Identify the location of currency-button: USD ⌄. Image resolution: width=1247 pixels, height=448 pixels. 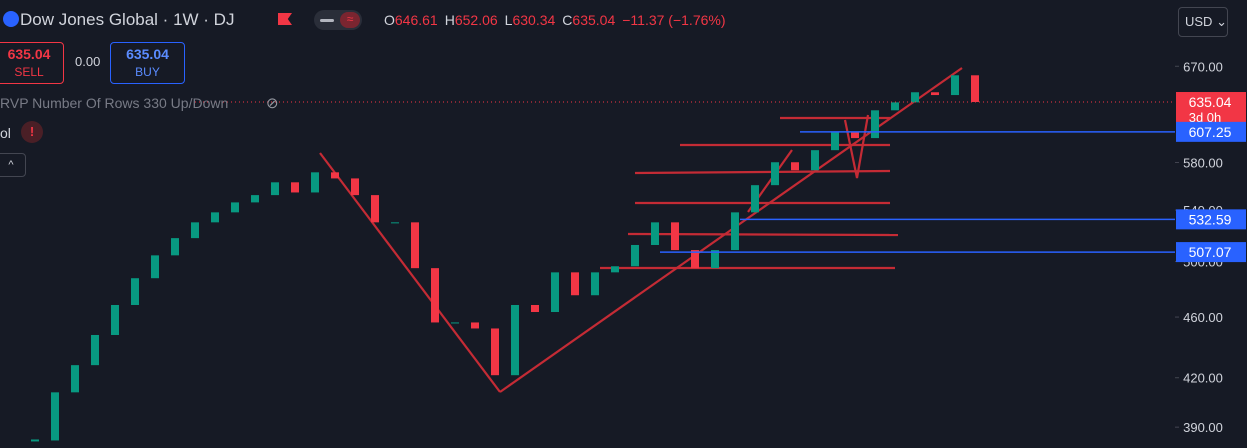
(1203, 22).